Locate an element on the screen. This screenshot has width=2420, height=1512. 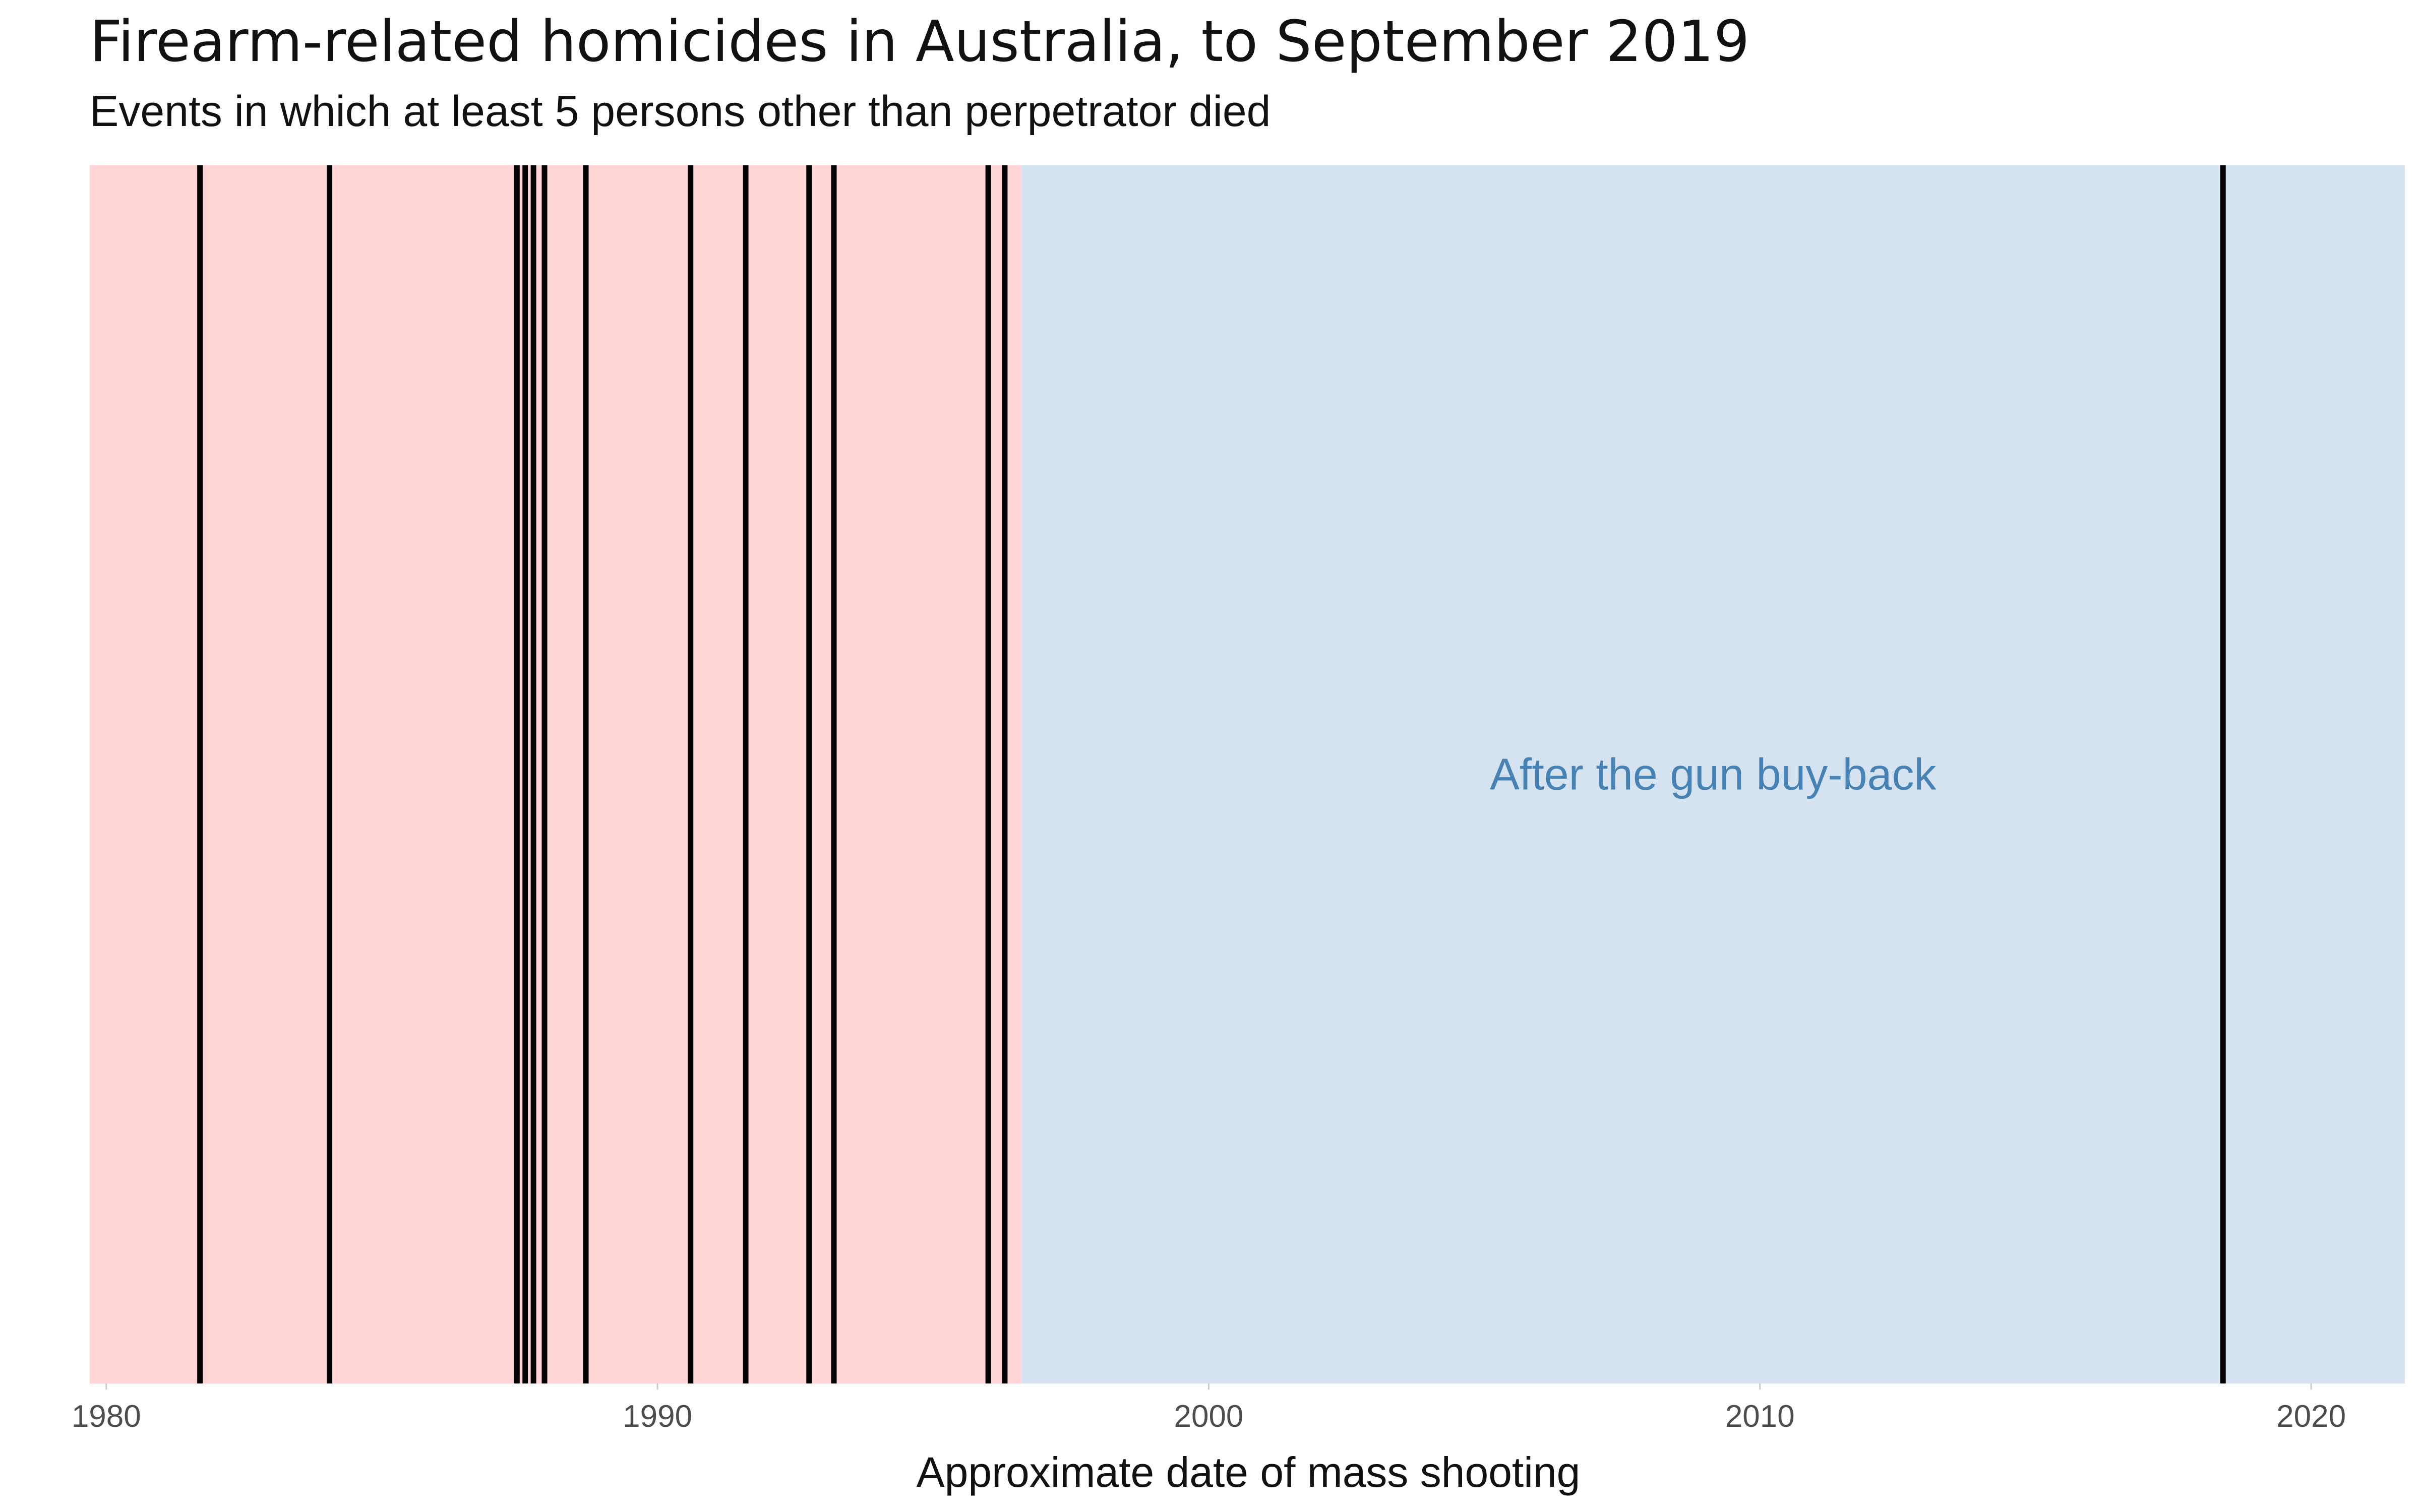
region-label-after-buyback: After the gun buy-back is located at coordinates (1713, 774).